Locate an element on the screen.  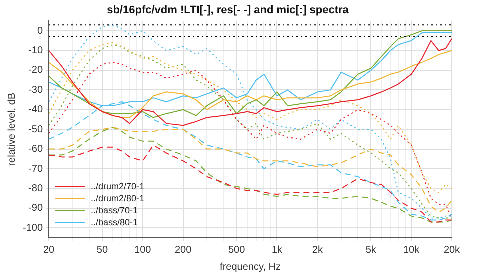
y-tick-label: -50 is located at coordinates (36, 130).